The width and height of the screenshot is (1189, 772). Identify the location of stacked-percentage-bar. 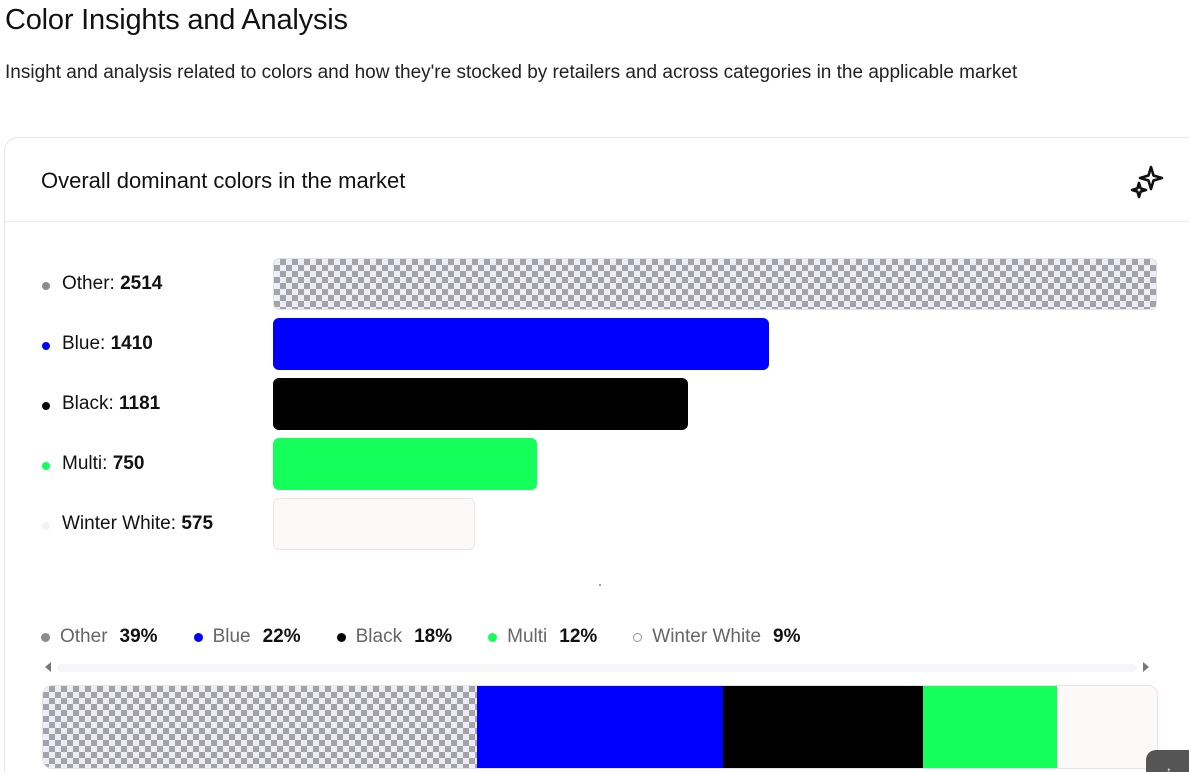
(600, 727).